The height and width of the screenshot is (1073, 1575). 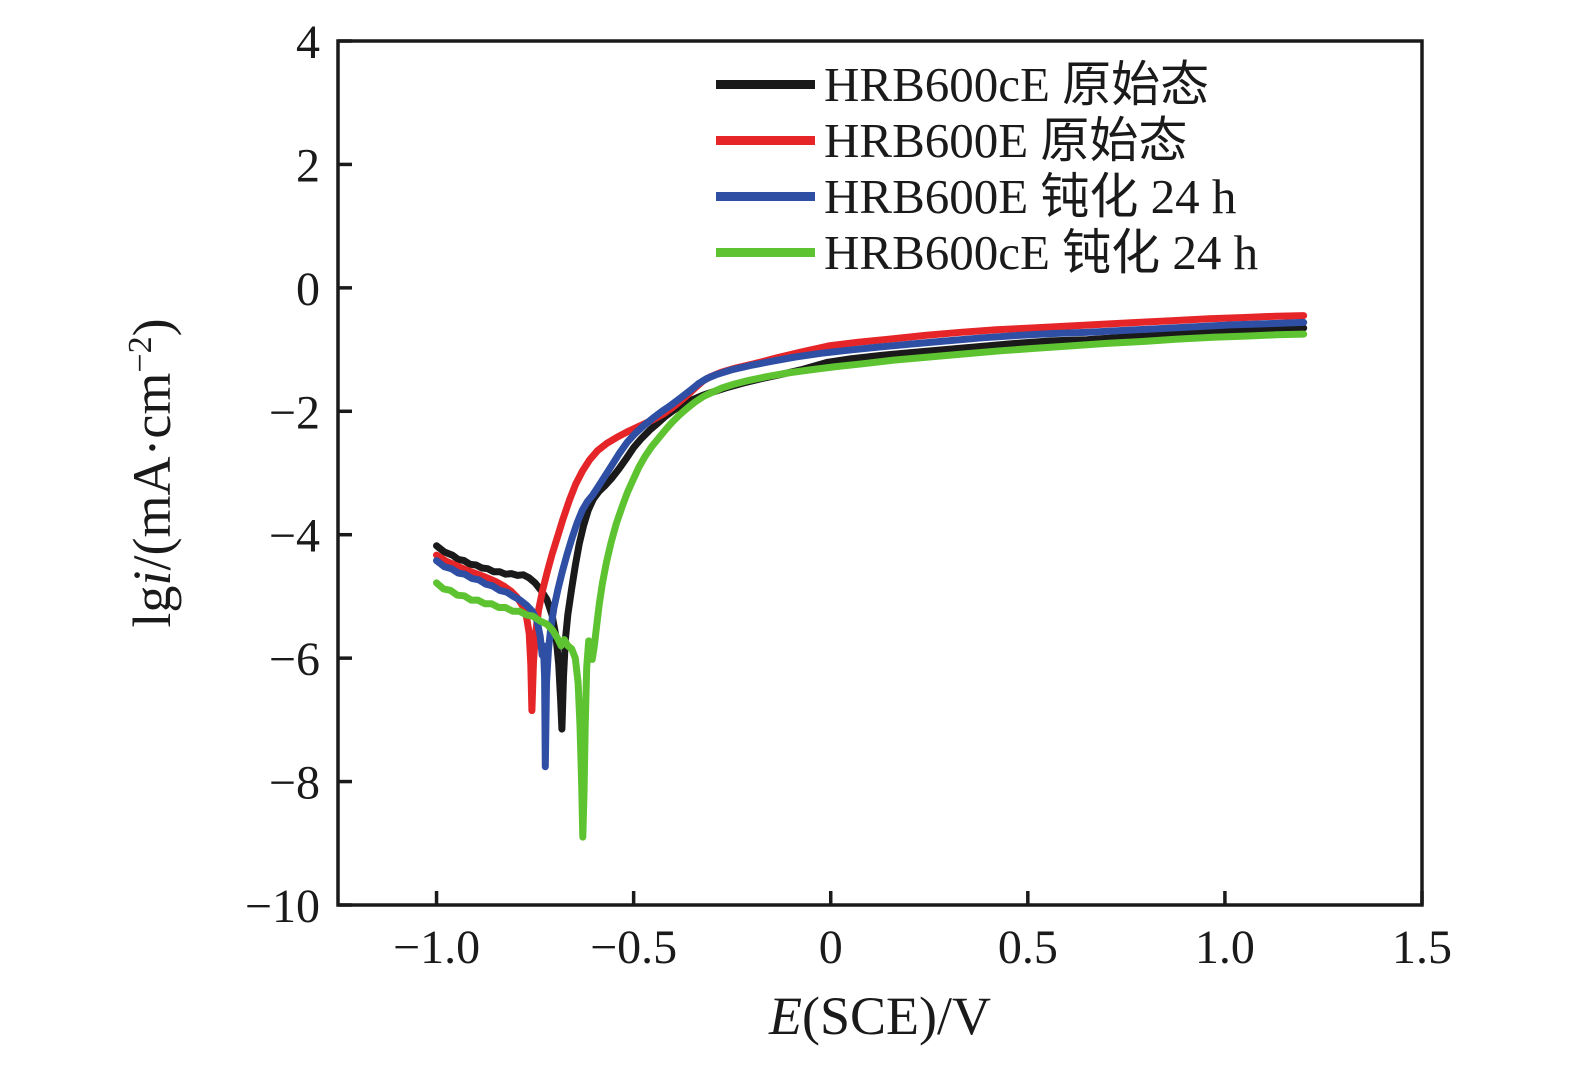 I want to click on legend-item: HRB600E 钝化 24 h, so click(x=987, y=196).